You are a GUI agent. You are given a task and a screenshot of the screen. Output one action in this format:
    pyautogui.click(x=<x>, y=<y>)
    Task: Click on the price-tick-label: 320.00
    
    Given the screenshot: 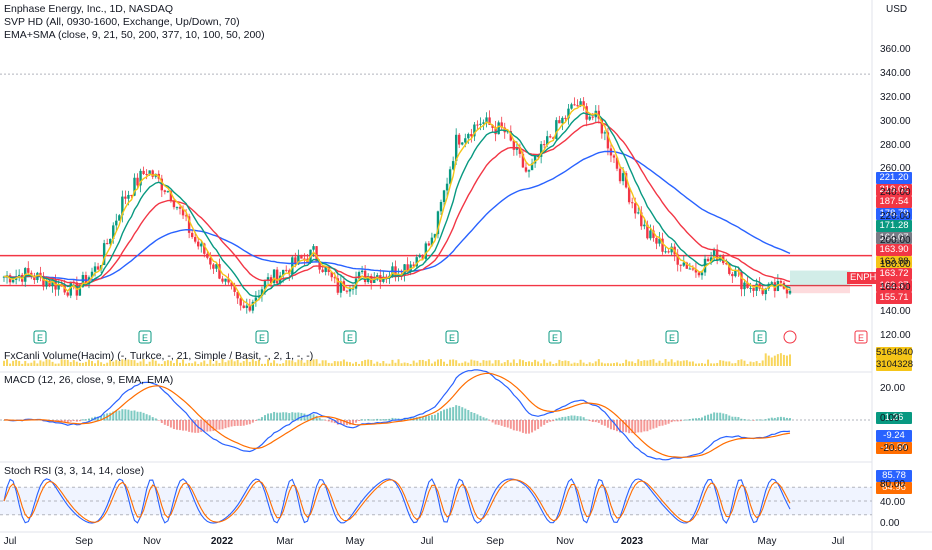 What is the action you would take?
    pyautogui.click(x=895, y=97)
    